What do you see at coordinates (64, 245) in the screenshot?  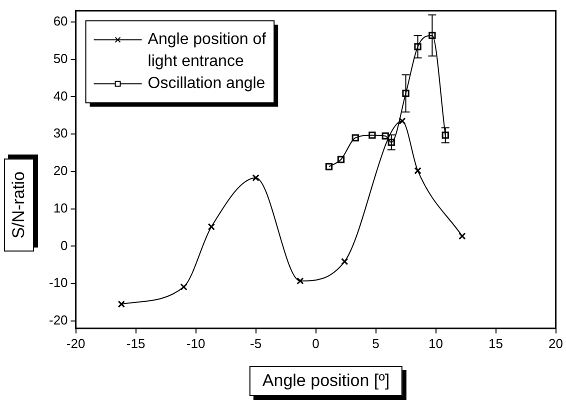 I see `y-tick-label: 0` at bounding box center [64, 245].